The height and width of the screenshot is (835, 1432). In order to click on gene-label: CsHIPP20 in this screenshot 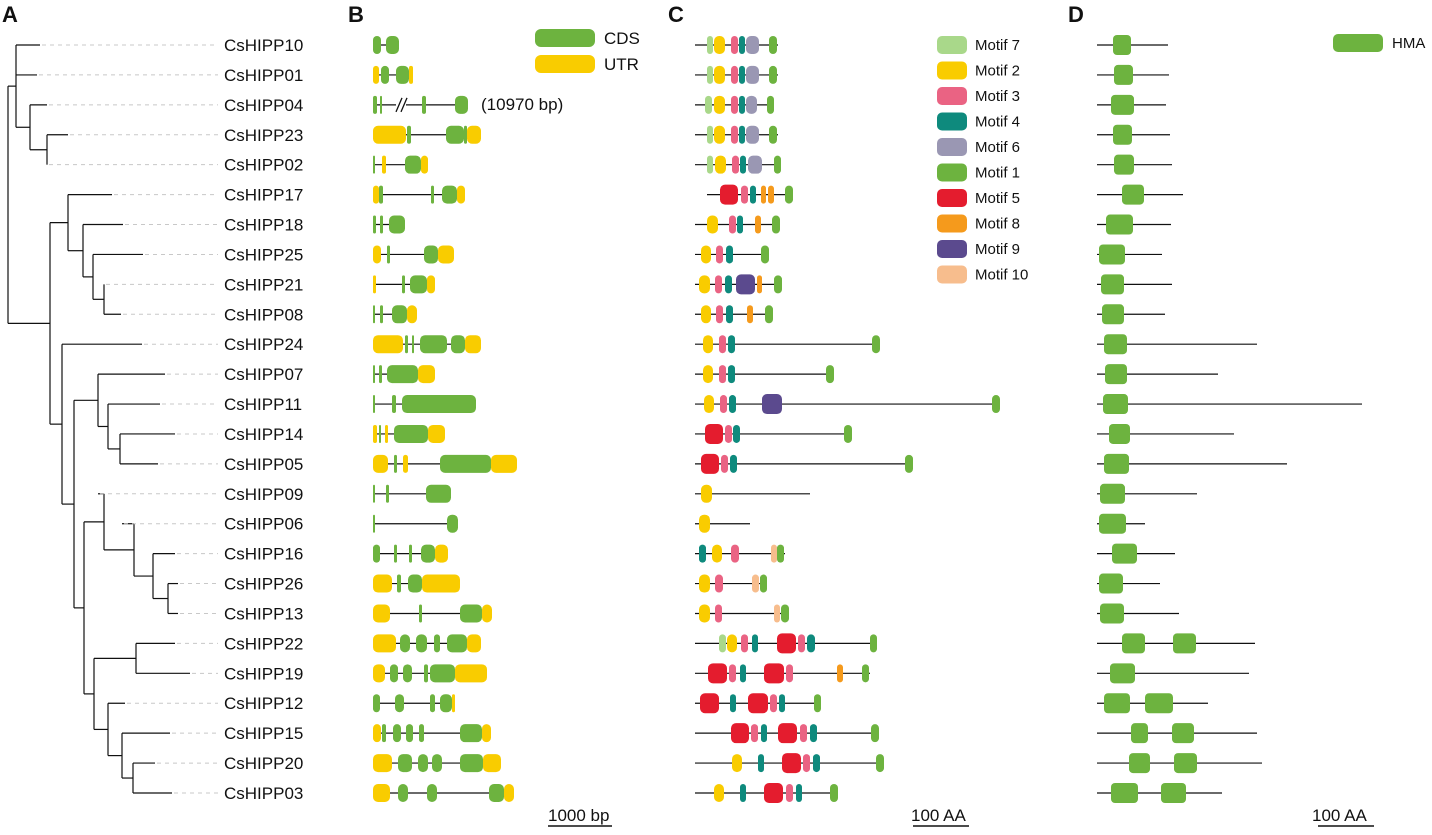, I will do `click(263, 763)`.